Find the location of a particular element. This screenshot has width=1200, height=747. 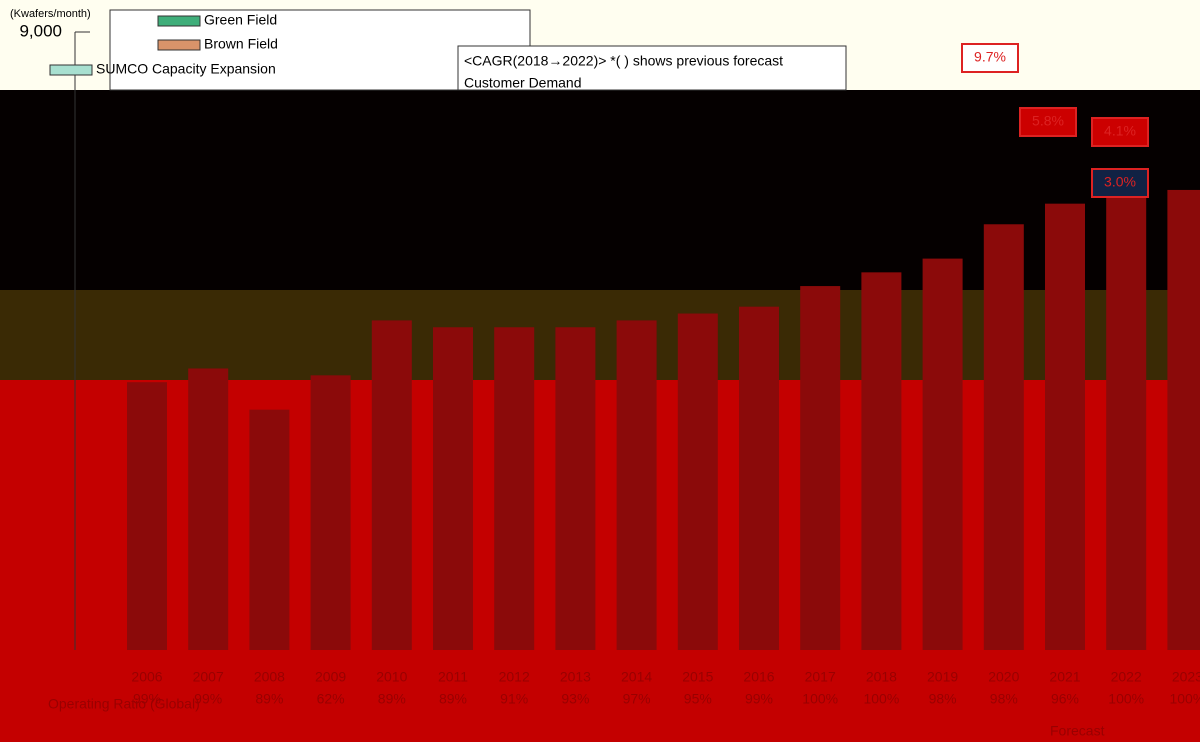

ratio-label: Operating Ratio (Global) is located at coordinates (124, 704).